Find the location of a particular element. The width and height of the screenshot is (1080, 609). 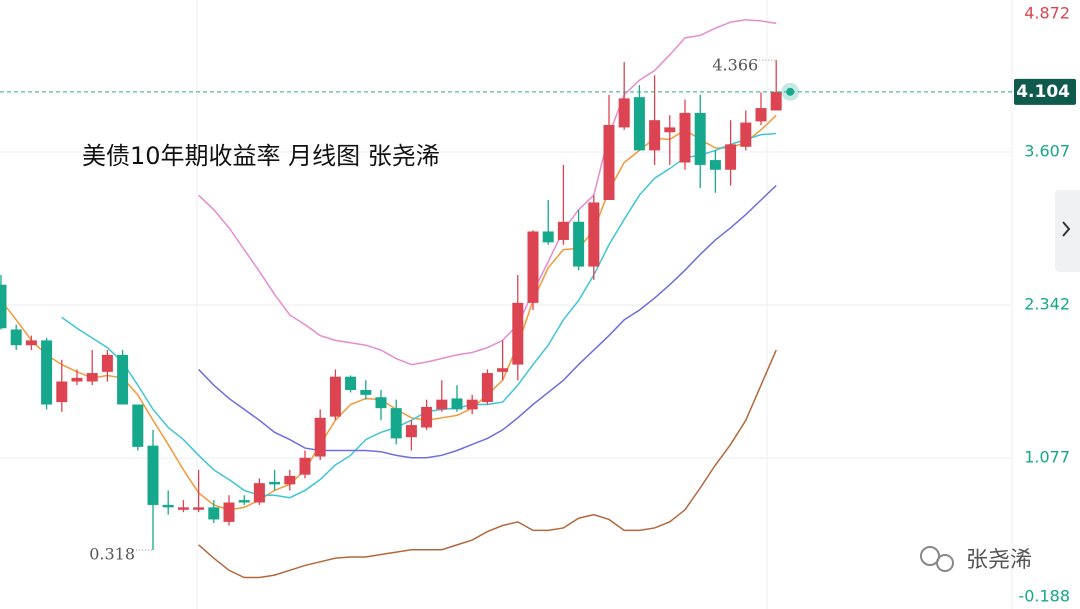

chart-title: 美债10年期收益率 月线图 张尧浠 is located at coordinates (261, 156).